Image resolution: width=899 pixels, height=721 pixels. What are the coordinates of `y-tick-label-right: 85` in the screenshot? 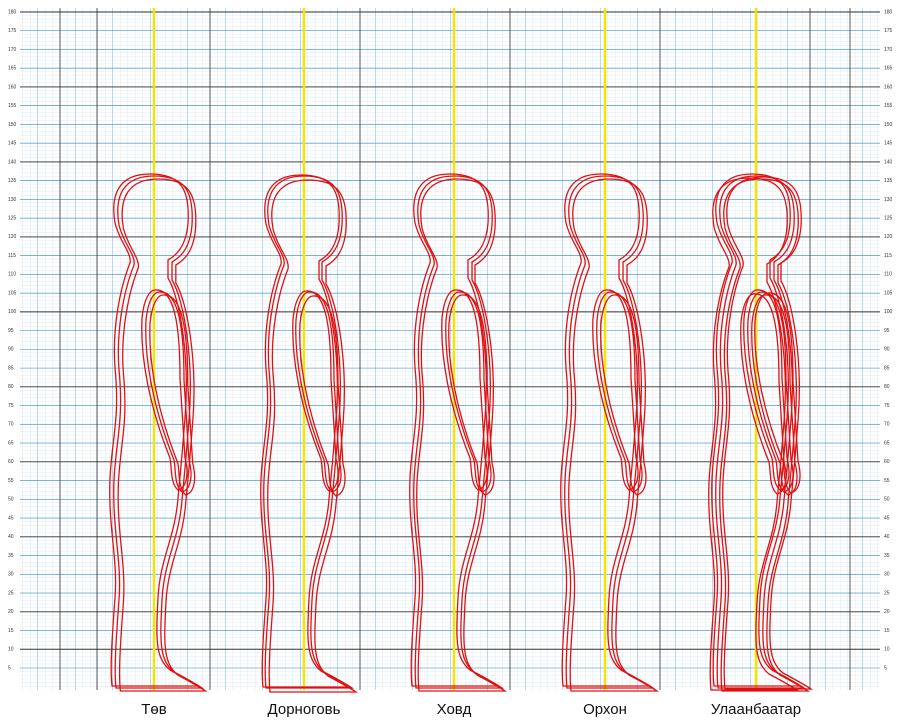 It's located at (887, 368).